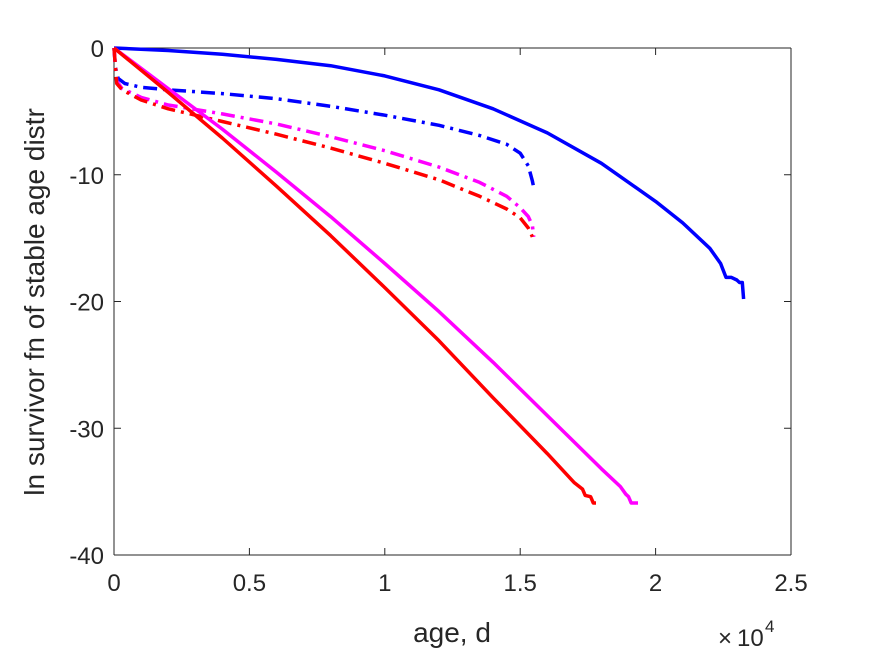  I want to click on x-tick-label: 2.5, so click(790, 583).